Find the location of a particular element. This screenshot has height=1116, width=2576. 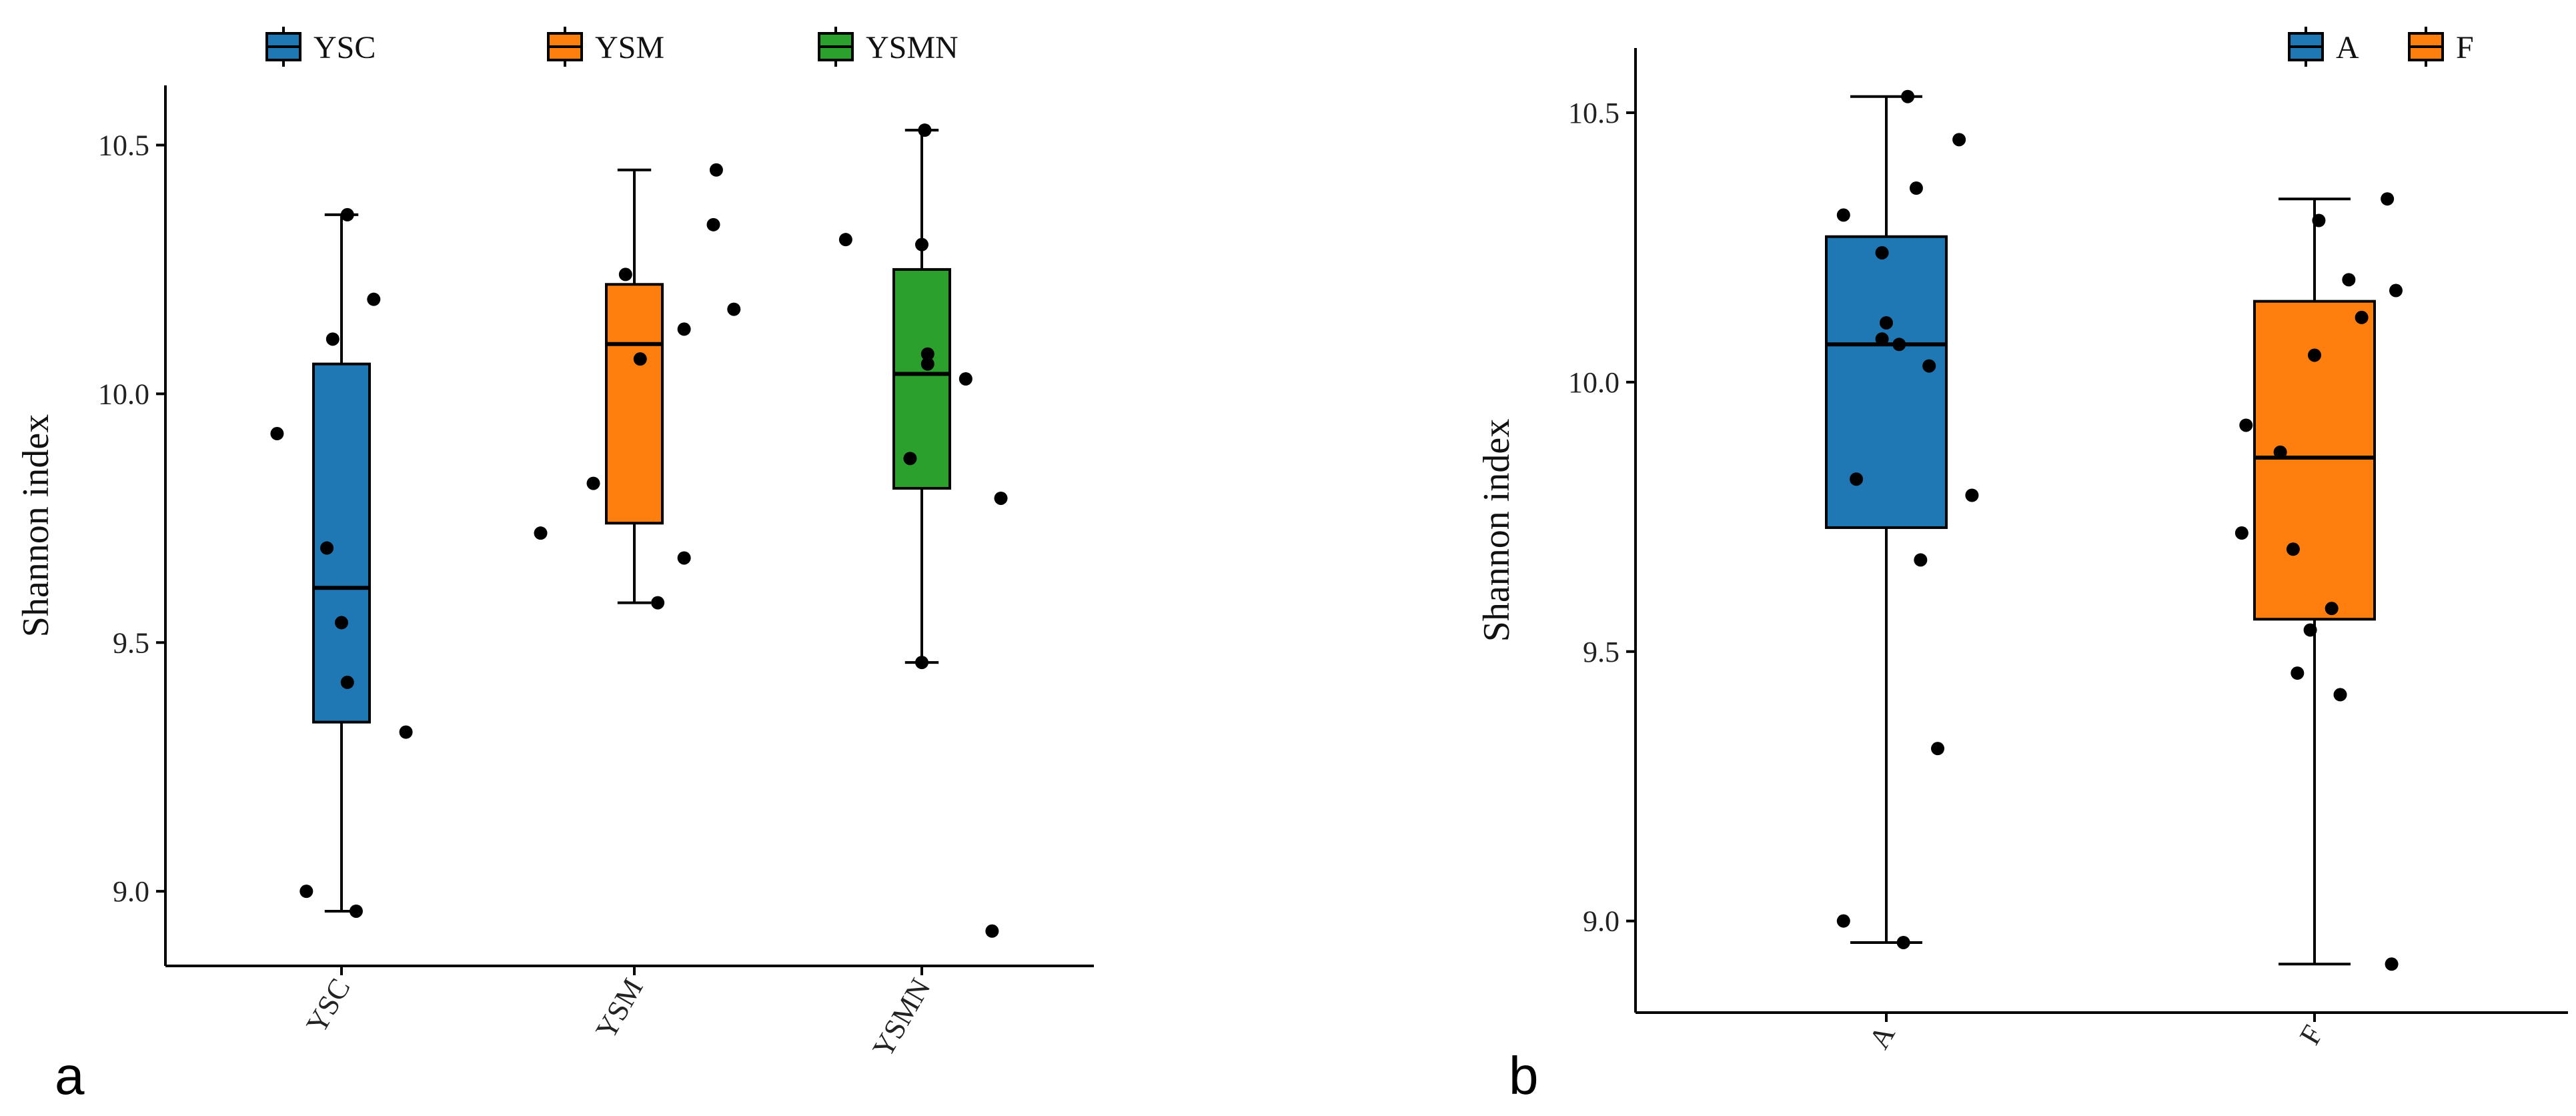

x-tick-label: YSC is located at coordinates (327, 1006).